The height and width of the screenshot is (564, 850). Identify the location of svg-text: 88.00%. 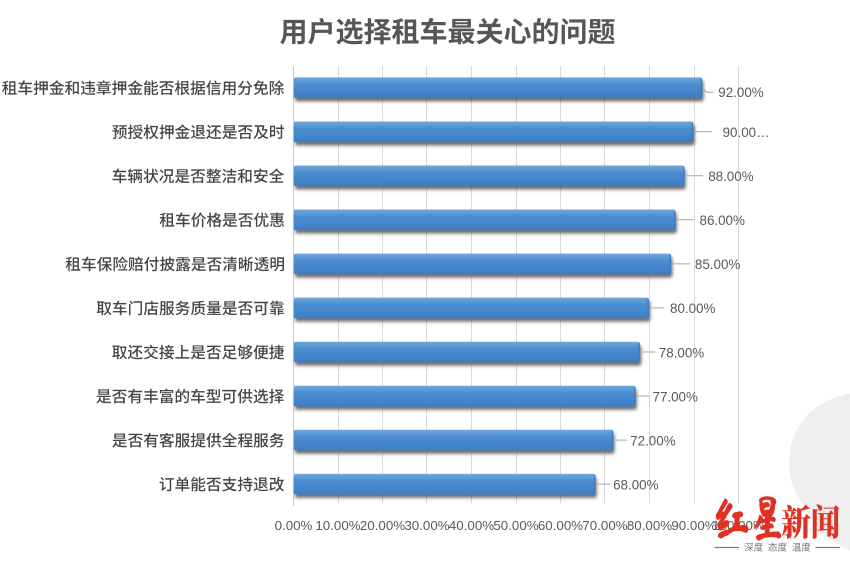
(731, 176).